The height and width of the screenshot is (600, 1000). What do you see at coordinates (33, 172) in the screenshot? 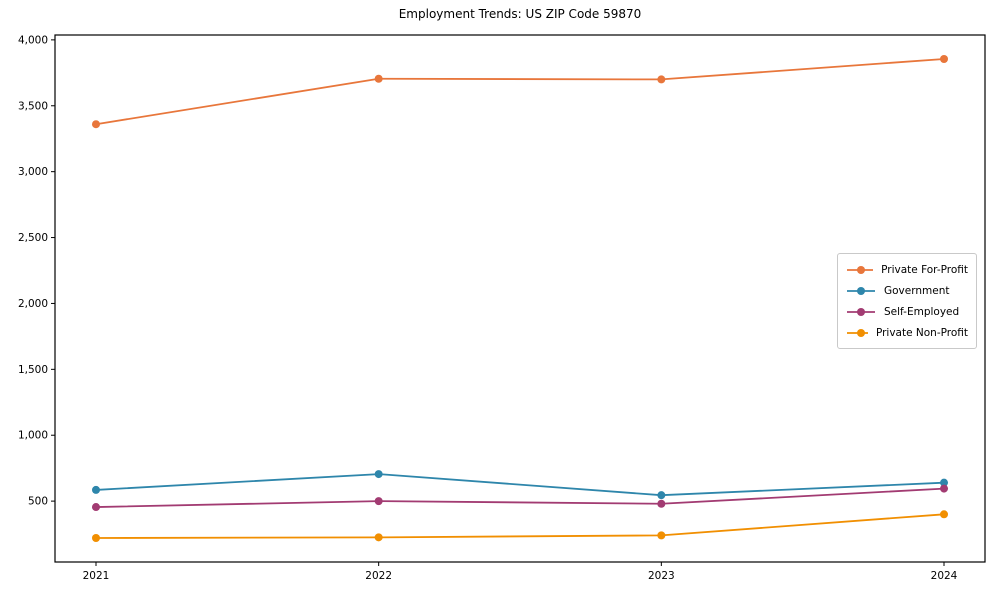
I see `y-tick-label: 3,000` at bounding box center [33, 172].